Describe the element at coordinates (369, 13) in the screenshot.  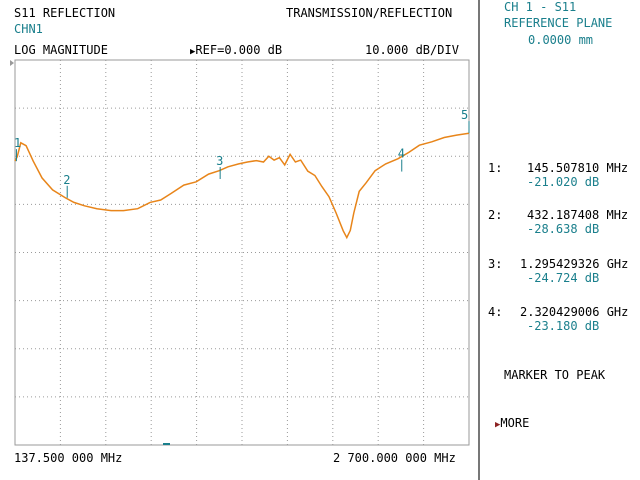
I see `mode-label: TRANSMISSION/REFLECTION` at that location.